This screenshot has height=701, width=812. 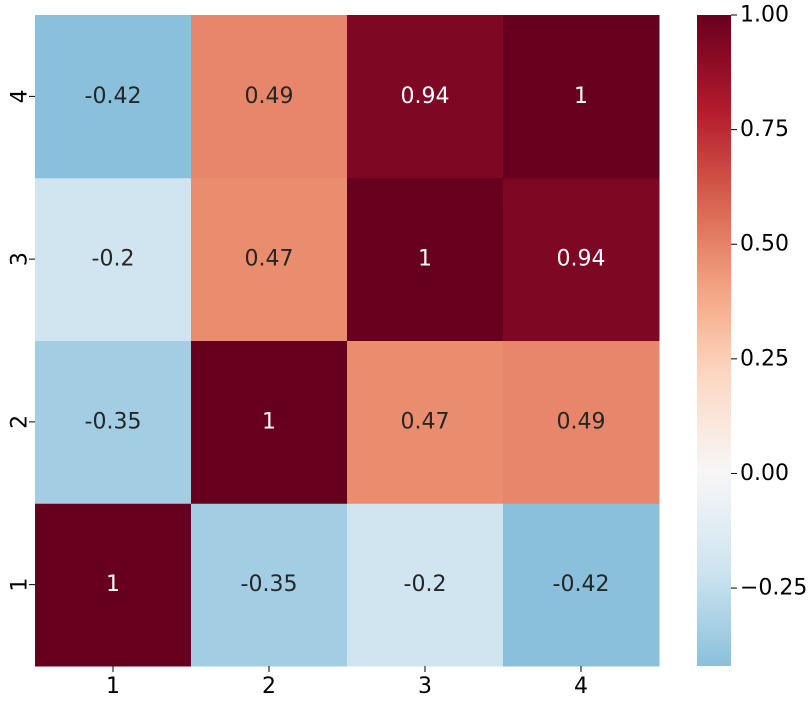 I want to click on y-tick-label: 3, so click(x=20, y=259).